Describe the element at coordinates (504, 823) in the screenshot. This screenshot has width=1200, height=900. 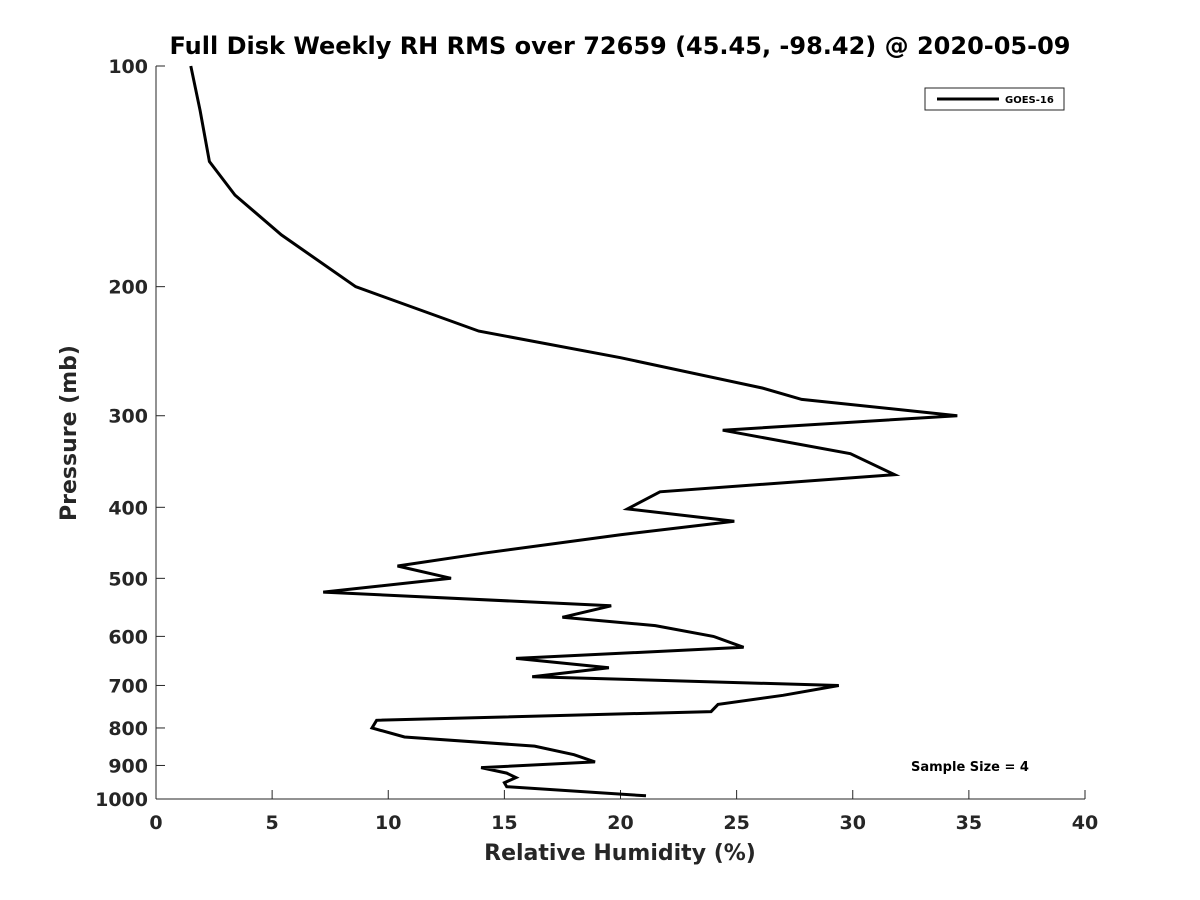
I see `x-tick-label: 15` at that location.